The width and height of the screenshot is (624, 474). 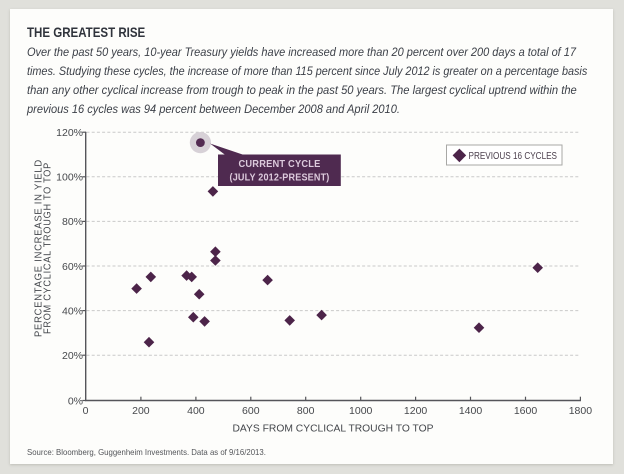 I want to click on svg-text: 100%, so click(x=69, y=178).